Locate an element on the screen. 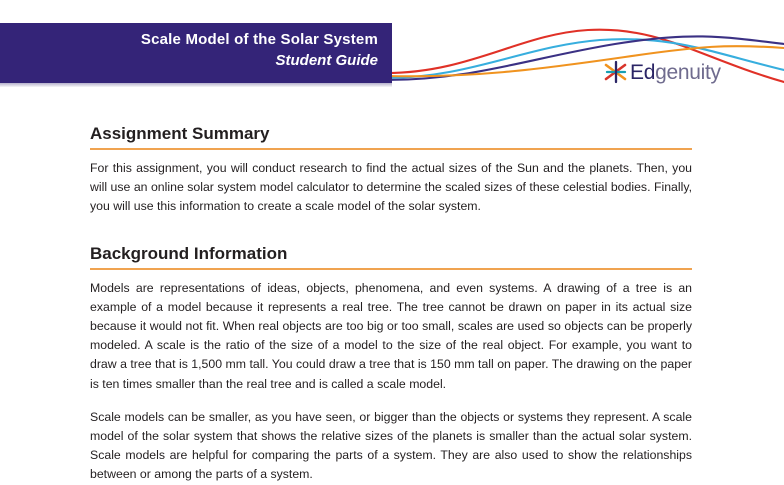 This screenshot has width=784, height=485. edgenuity-logo: Edgenuity is located at coordinates (662, 72).